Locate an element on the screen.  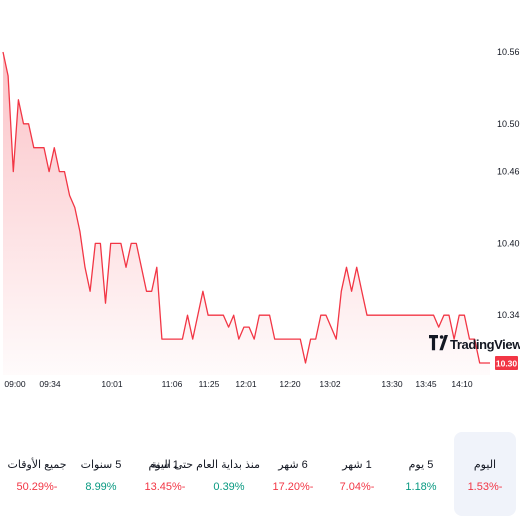
period-change-value: 1.53%- is located at coordinates (485, 487).